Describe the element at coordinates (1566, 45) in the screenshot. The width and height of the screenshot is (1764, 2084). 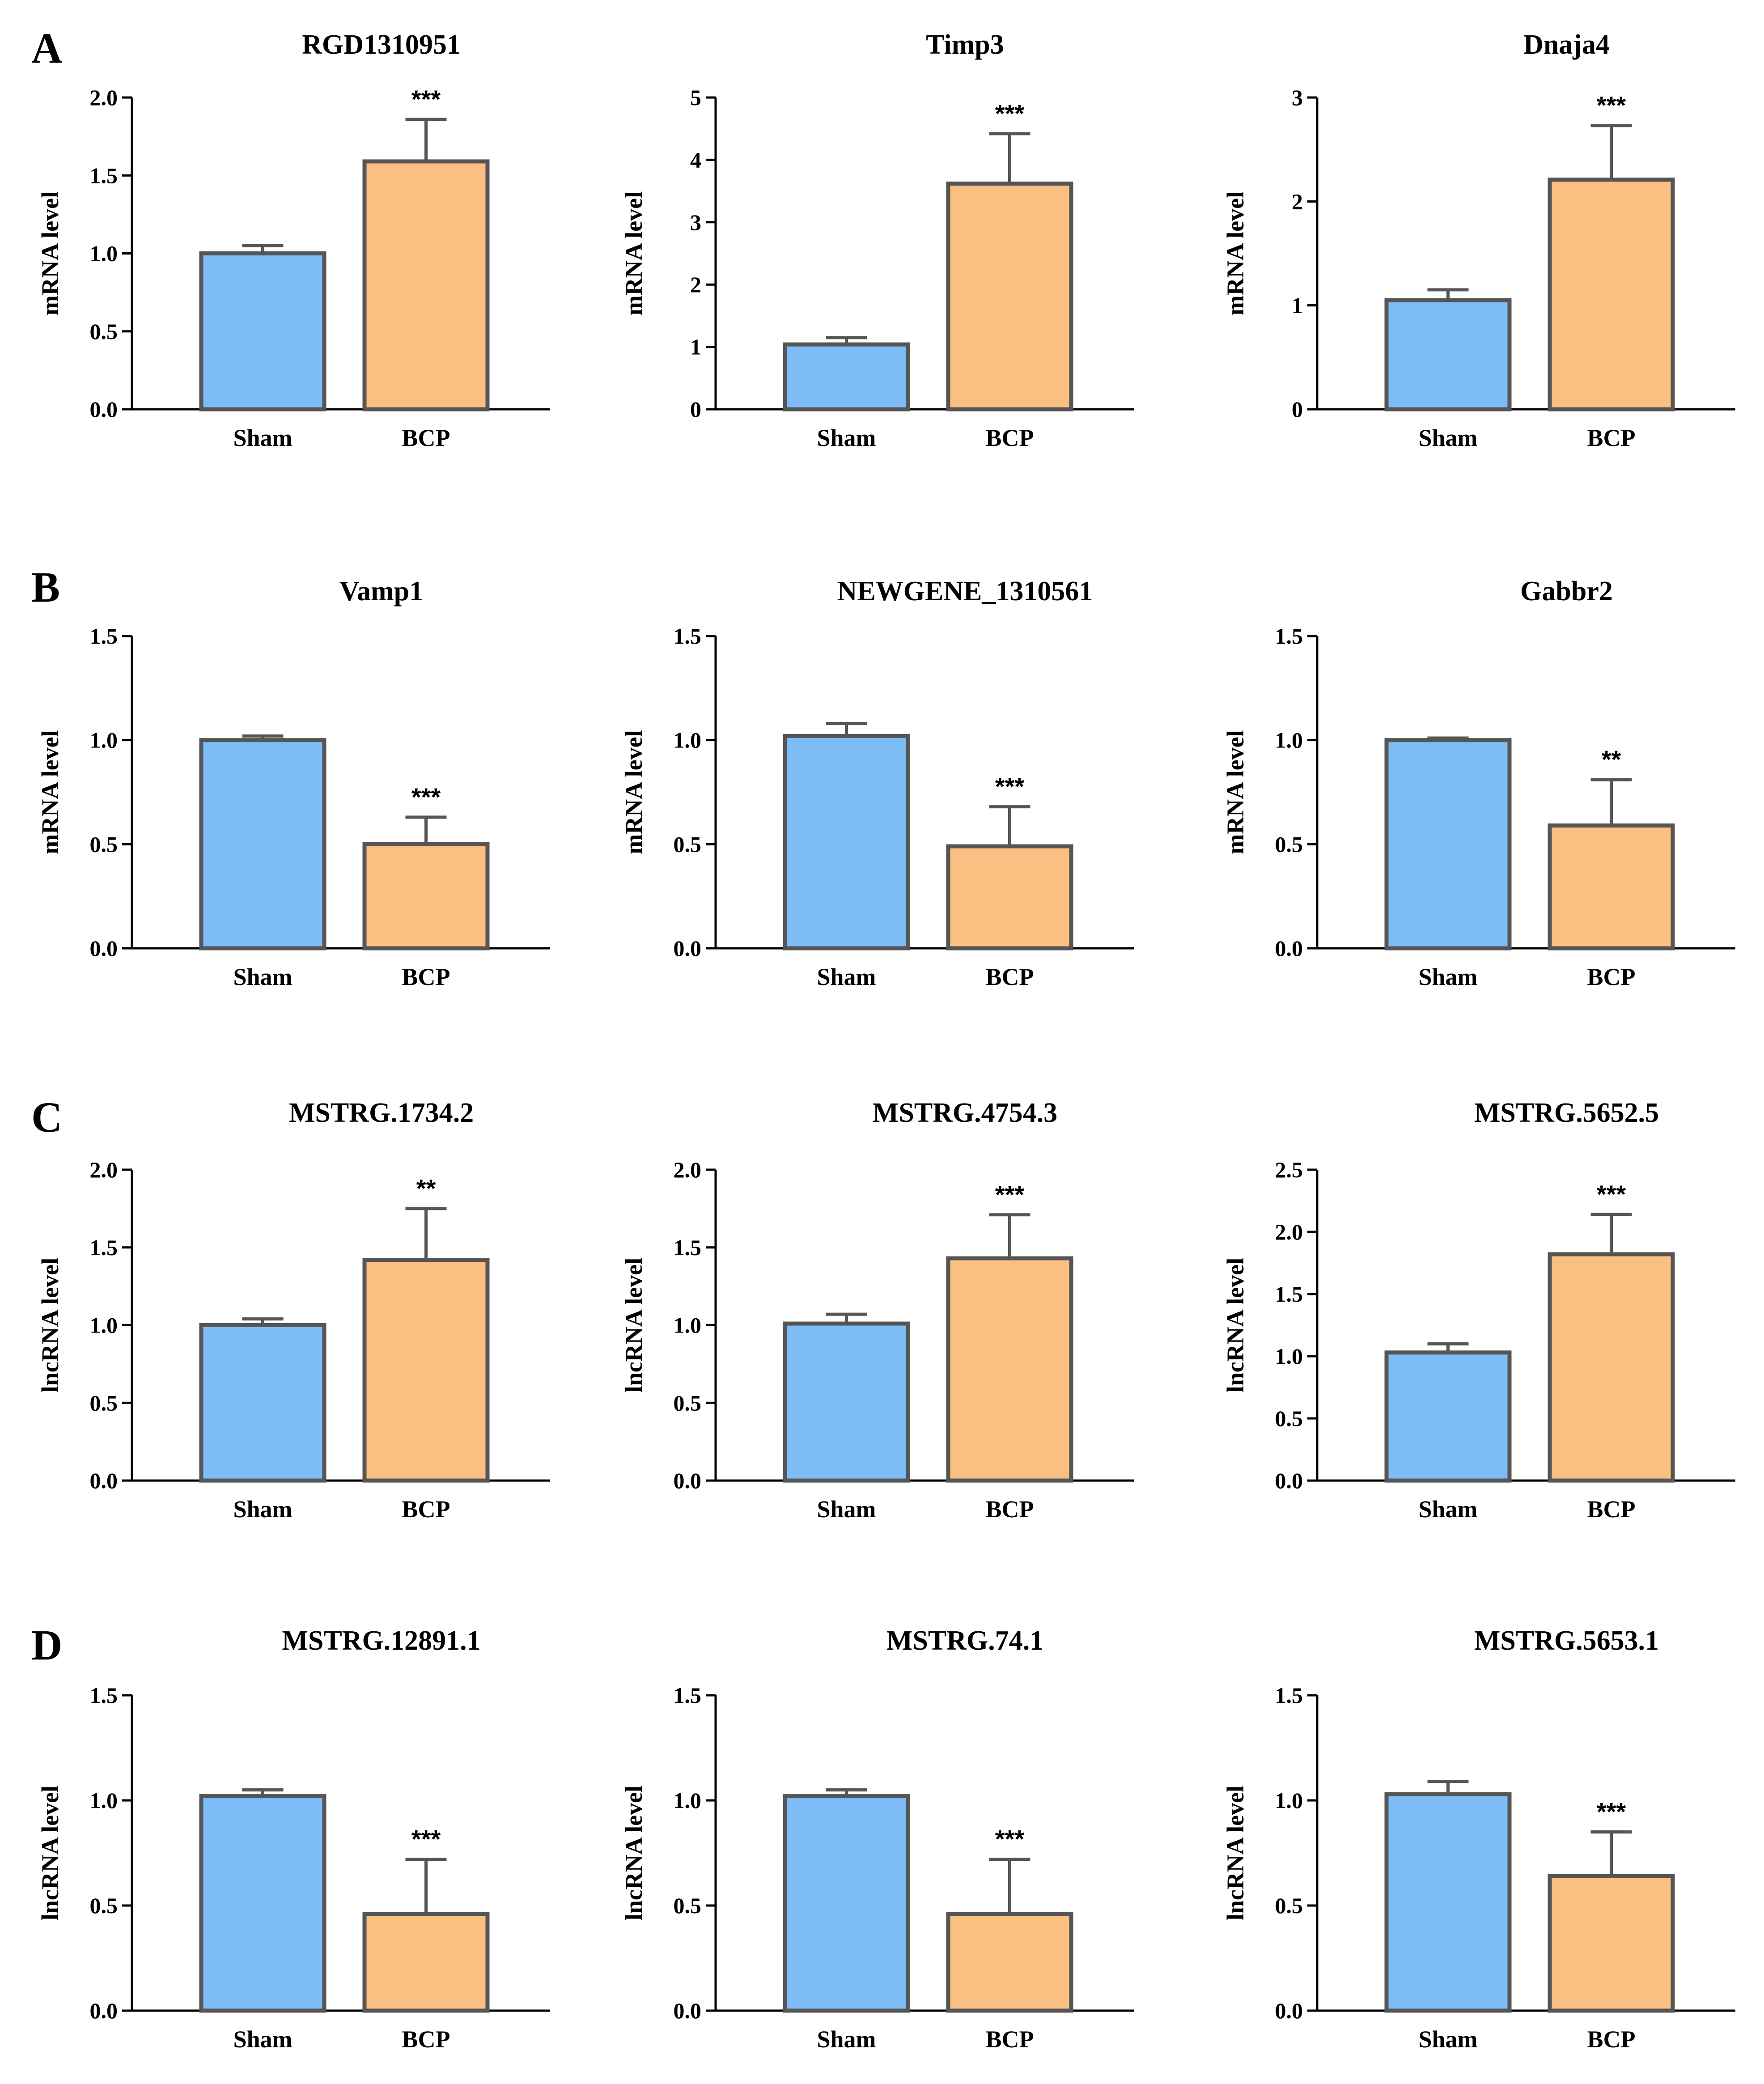
I see `chart-title: Dnaja4` at that location.